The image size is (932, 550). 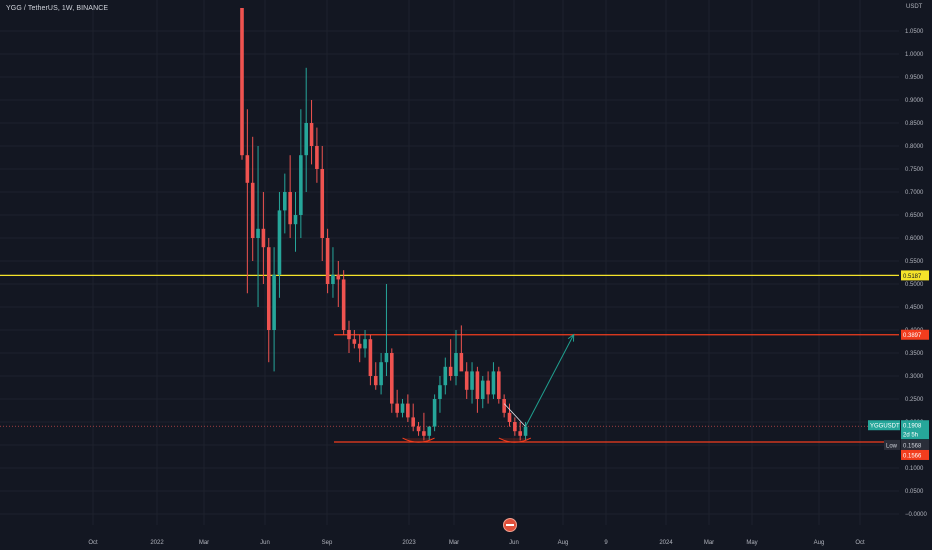 What do you see at coordinates (916, 515) in the screenshot?
I see `y-tick-label: −0.0000` at bounding box center [916, 515].